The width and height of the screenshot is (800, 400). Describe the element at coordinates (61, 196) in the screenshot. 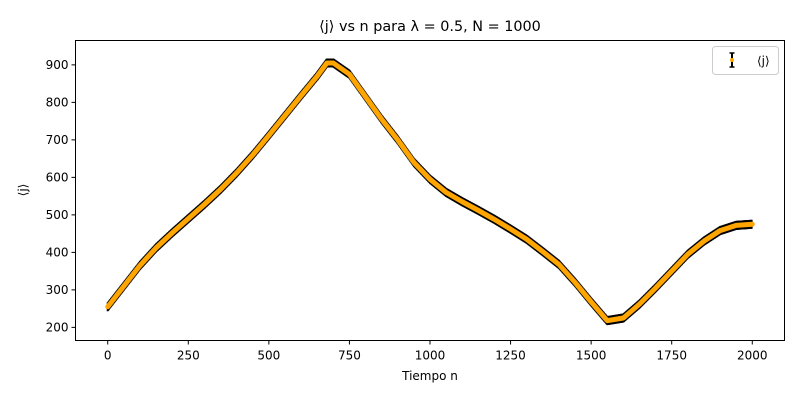

I see `y-axis: 200 300 400 500 600 700 800 900` at that location.